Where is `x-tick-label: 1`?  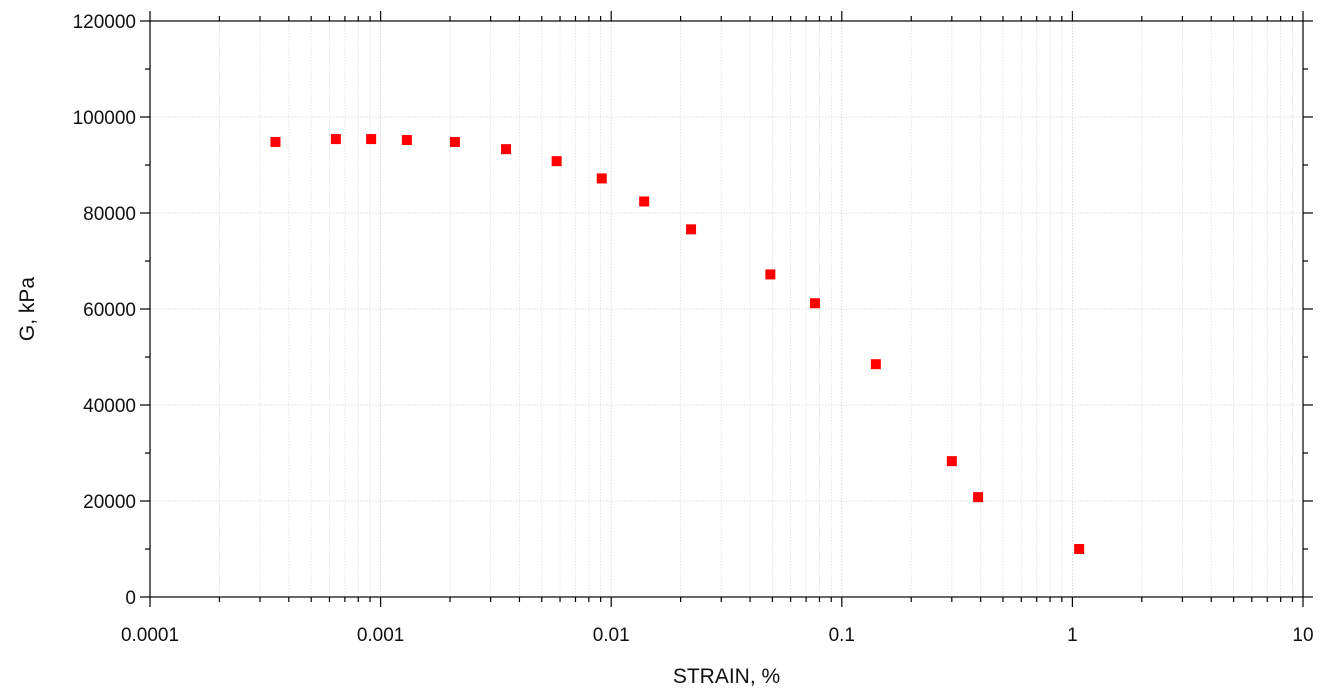 x-tick-label: 1 is located at coordinates (1072, 635).